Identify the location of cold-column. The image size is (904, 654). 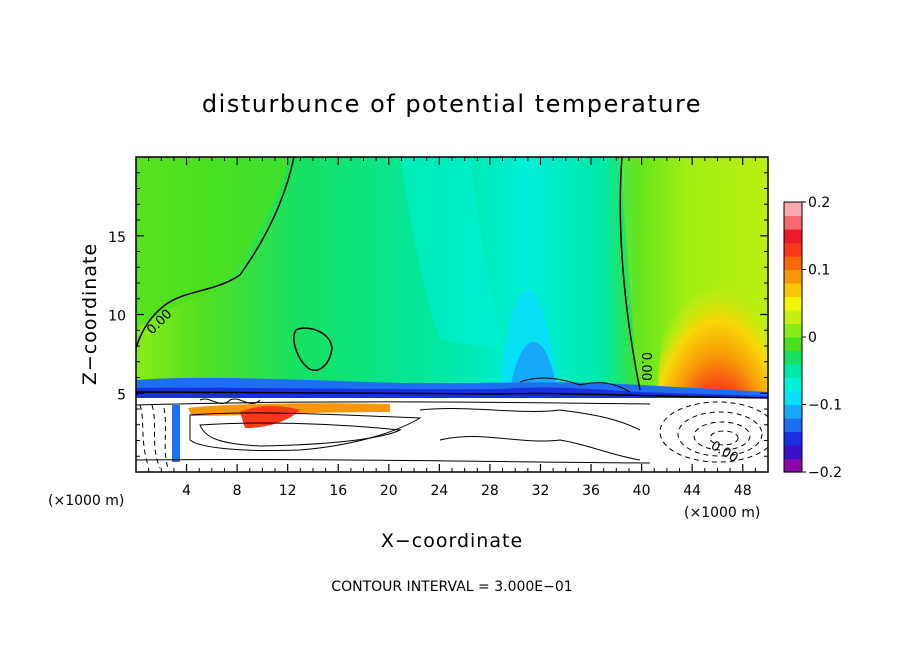
(176, 433).